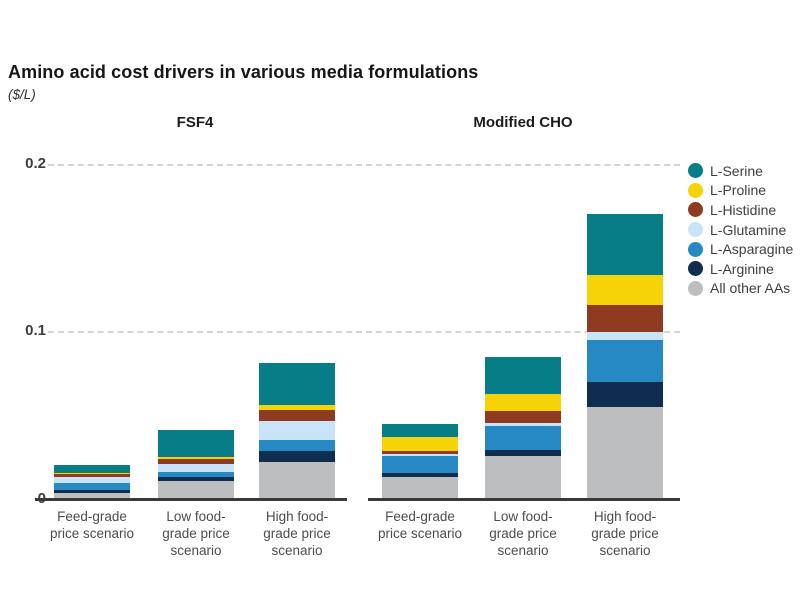  I want to click on legend-label: L-Serine, so click(736, 170).